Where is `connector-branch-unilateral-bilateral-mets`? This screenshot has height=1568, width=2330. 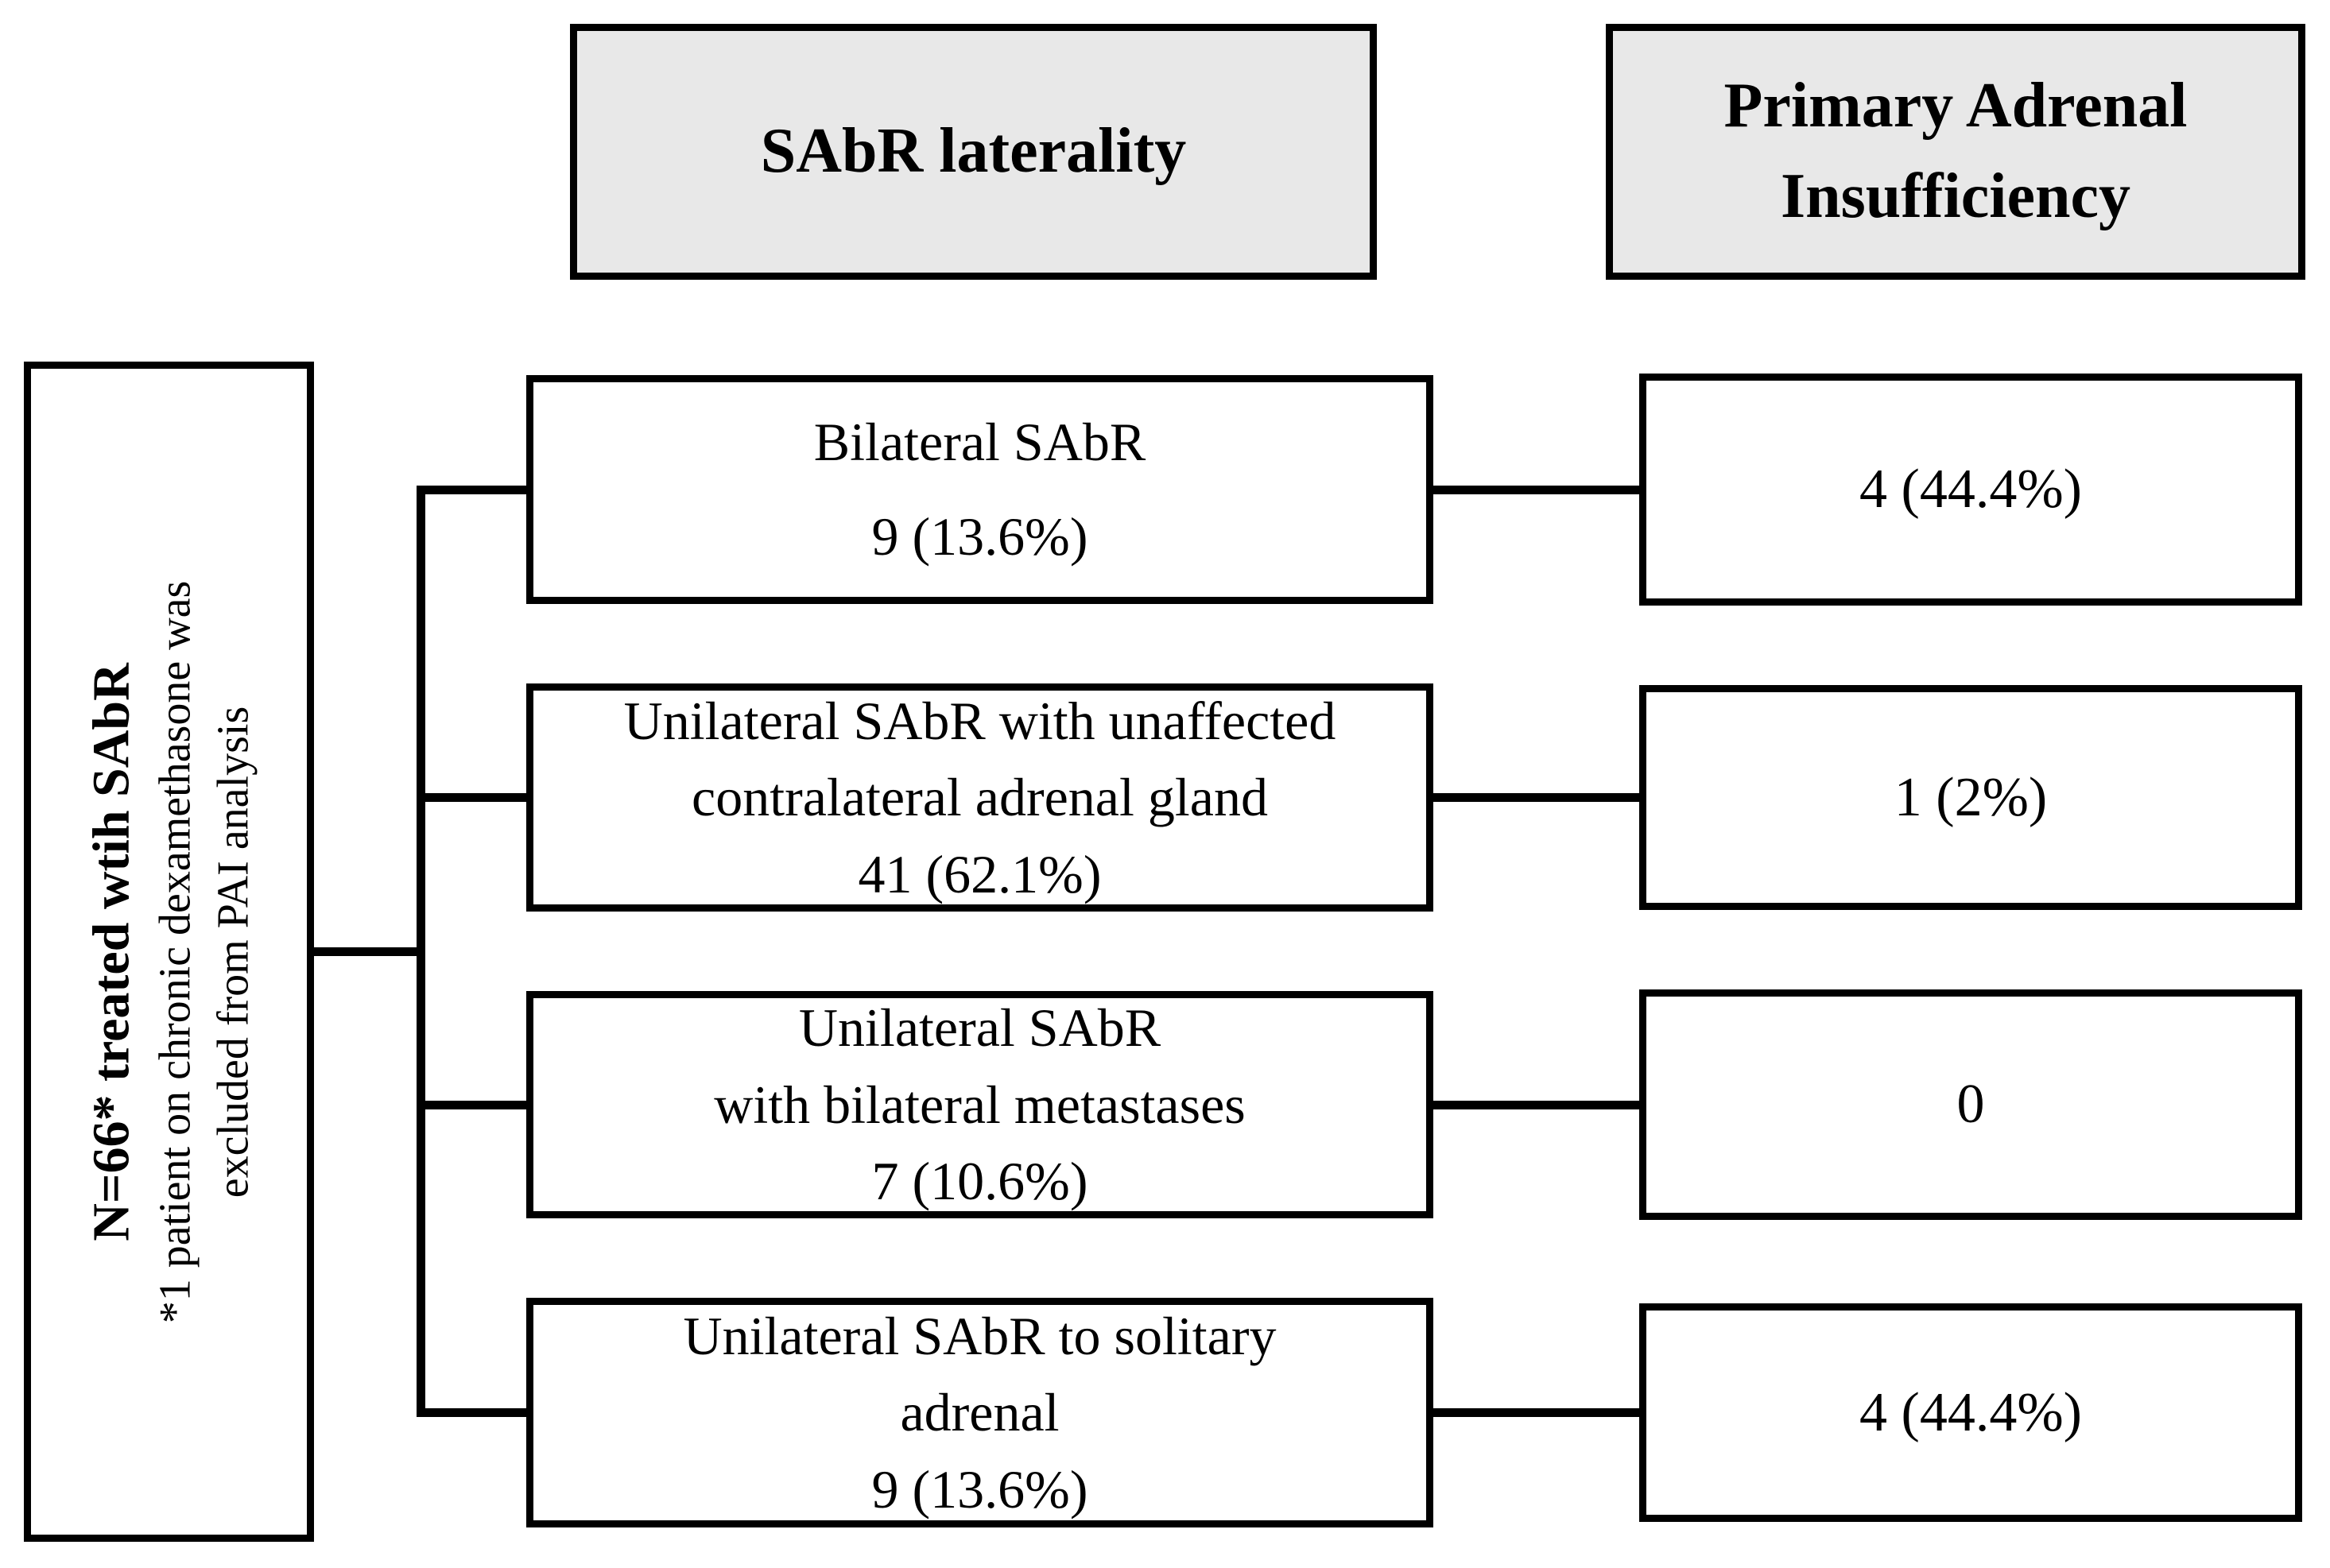
connector-branch-unilateral-bilateral-mets is located at coordinates (471, 1105).